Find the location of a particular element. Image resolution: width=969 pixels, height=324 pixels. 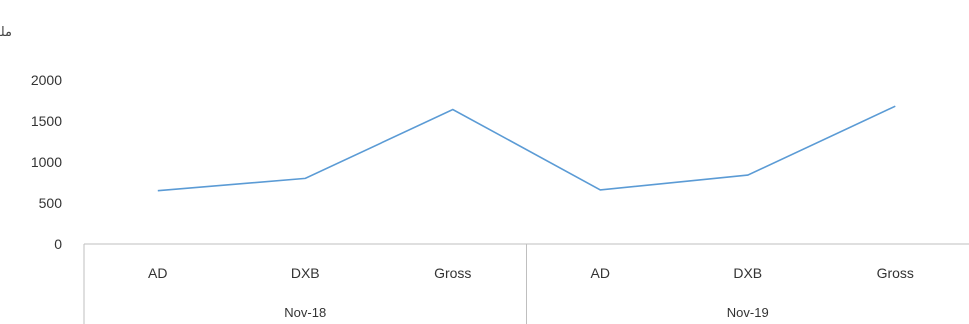

y-tick-label: 2000 is located at coordinates (46, 80).